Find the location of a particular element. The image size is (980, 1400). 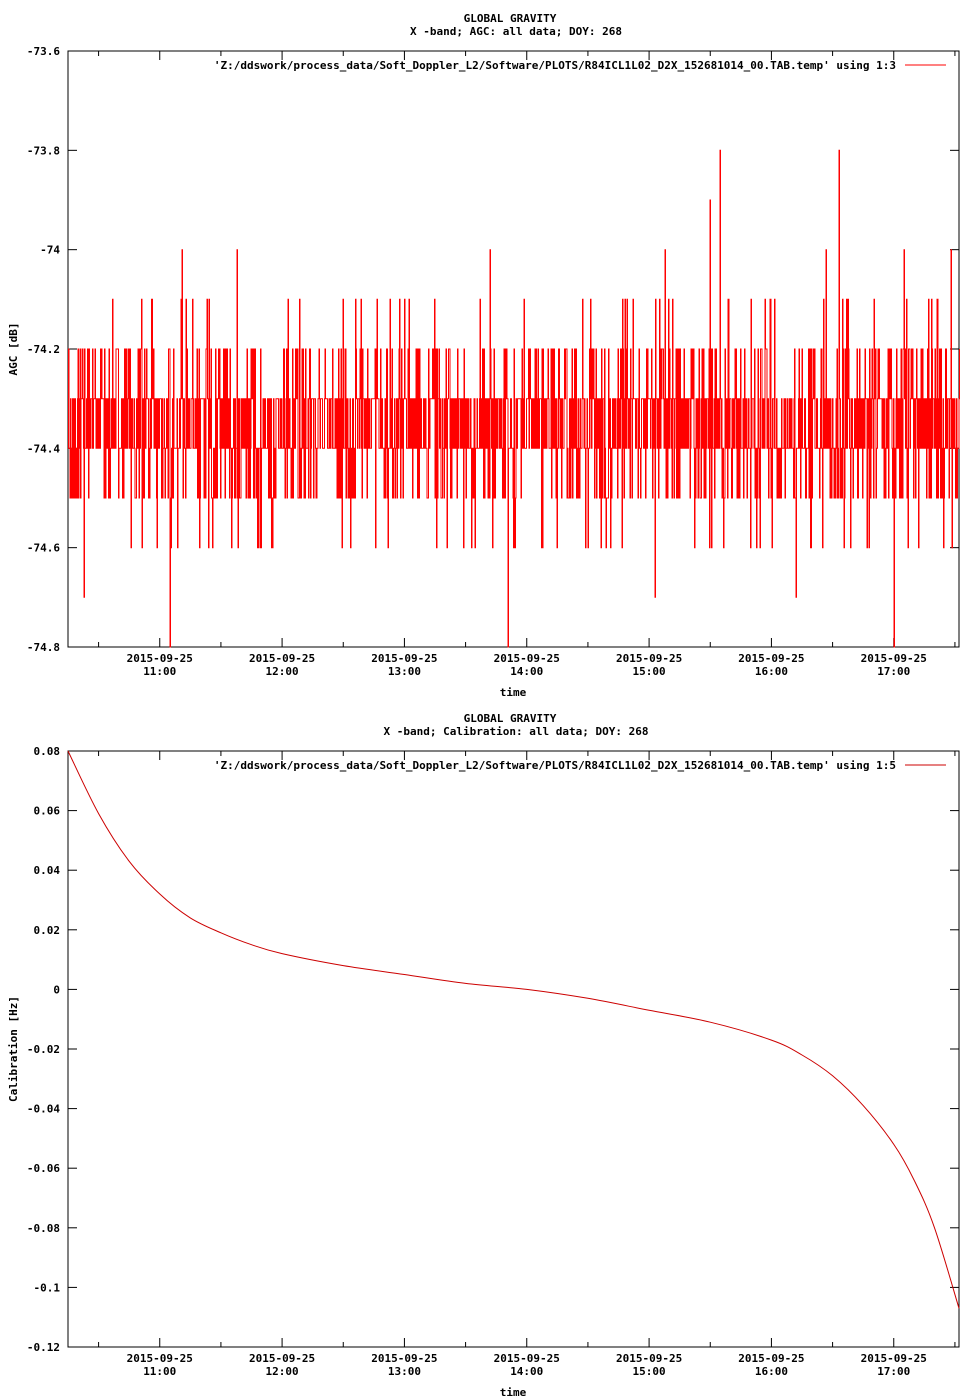

agc-x-tick-time: 15:00 is located at coordinates (649, 671).